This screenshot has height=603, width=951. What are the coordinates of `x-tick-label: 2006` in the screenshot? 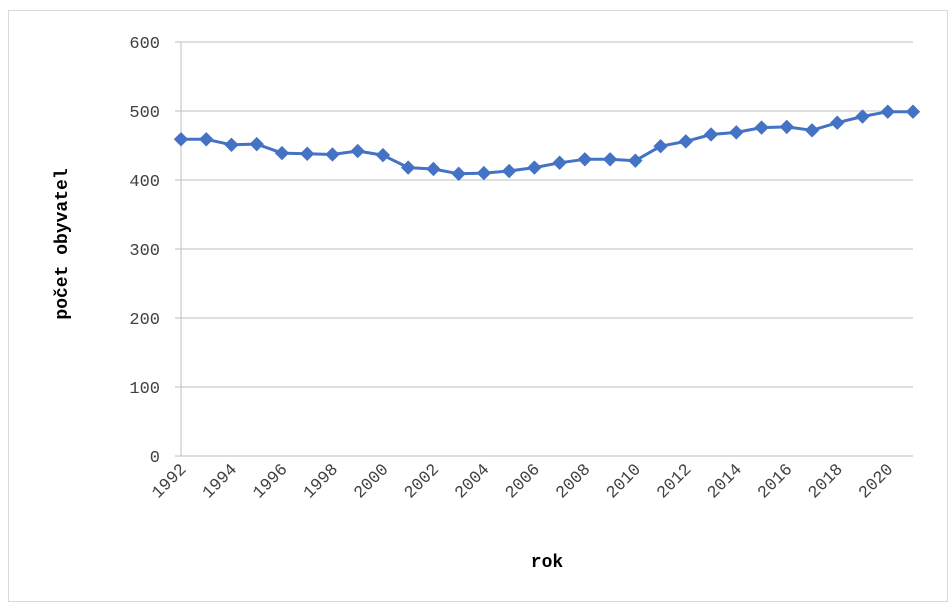 It's located at (523, 482).